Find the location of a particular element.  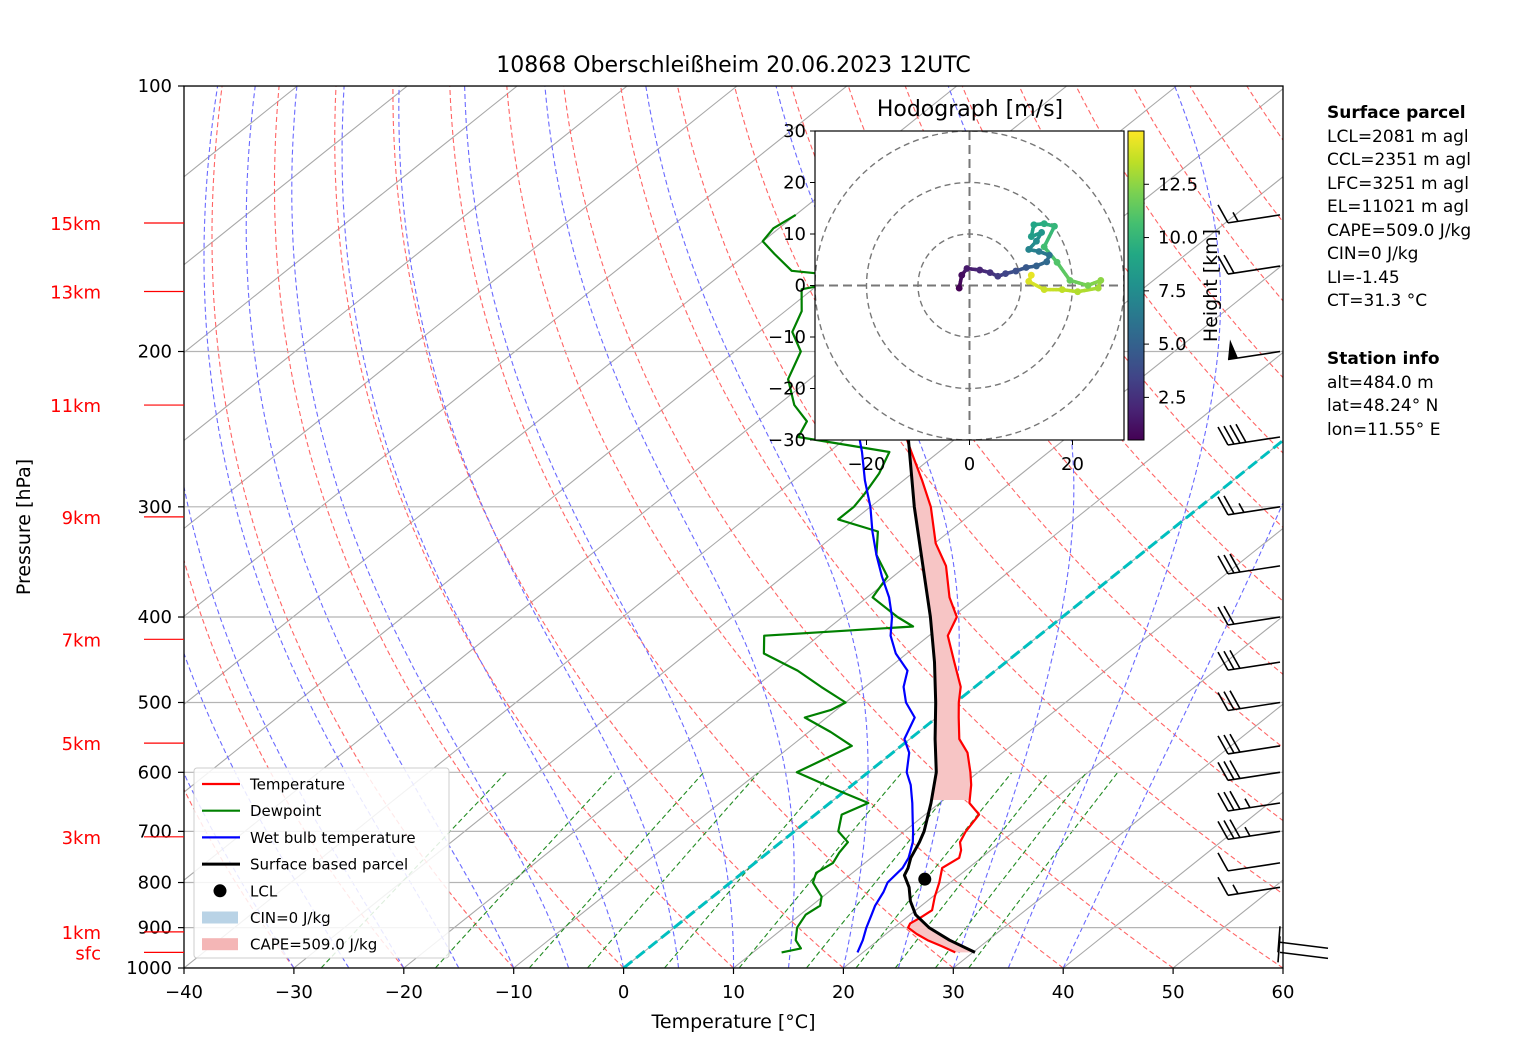

colorbar-label: Height [km] is located at coordinates (1211, 285).